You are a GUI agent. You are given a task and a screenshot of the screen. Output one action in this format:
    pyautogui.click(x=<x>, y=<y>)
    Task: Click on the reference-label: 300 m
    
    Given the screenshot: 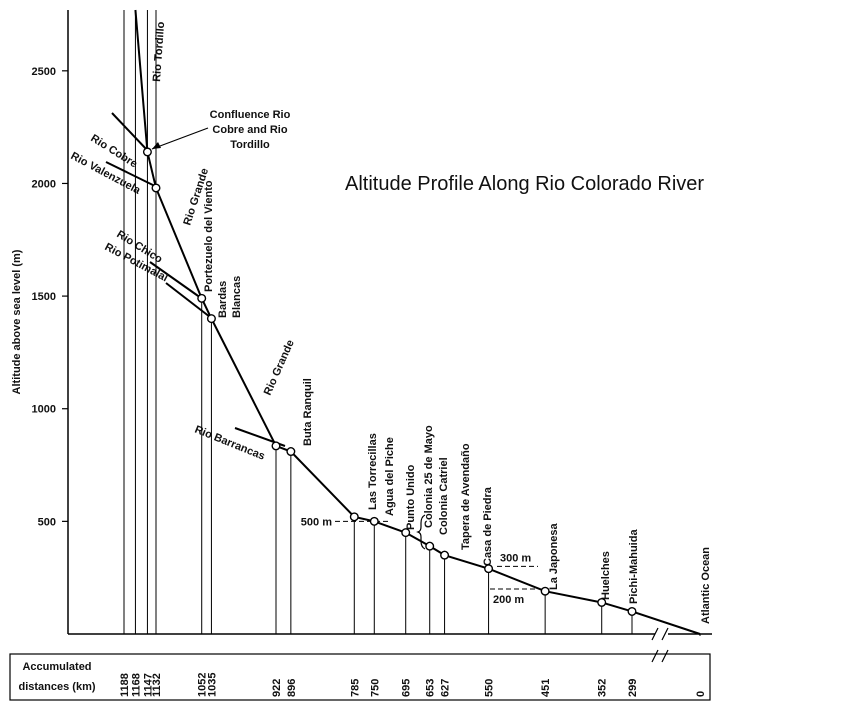 What is the action you would take?
    pyautogui.click(x=515, y=558)
    